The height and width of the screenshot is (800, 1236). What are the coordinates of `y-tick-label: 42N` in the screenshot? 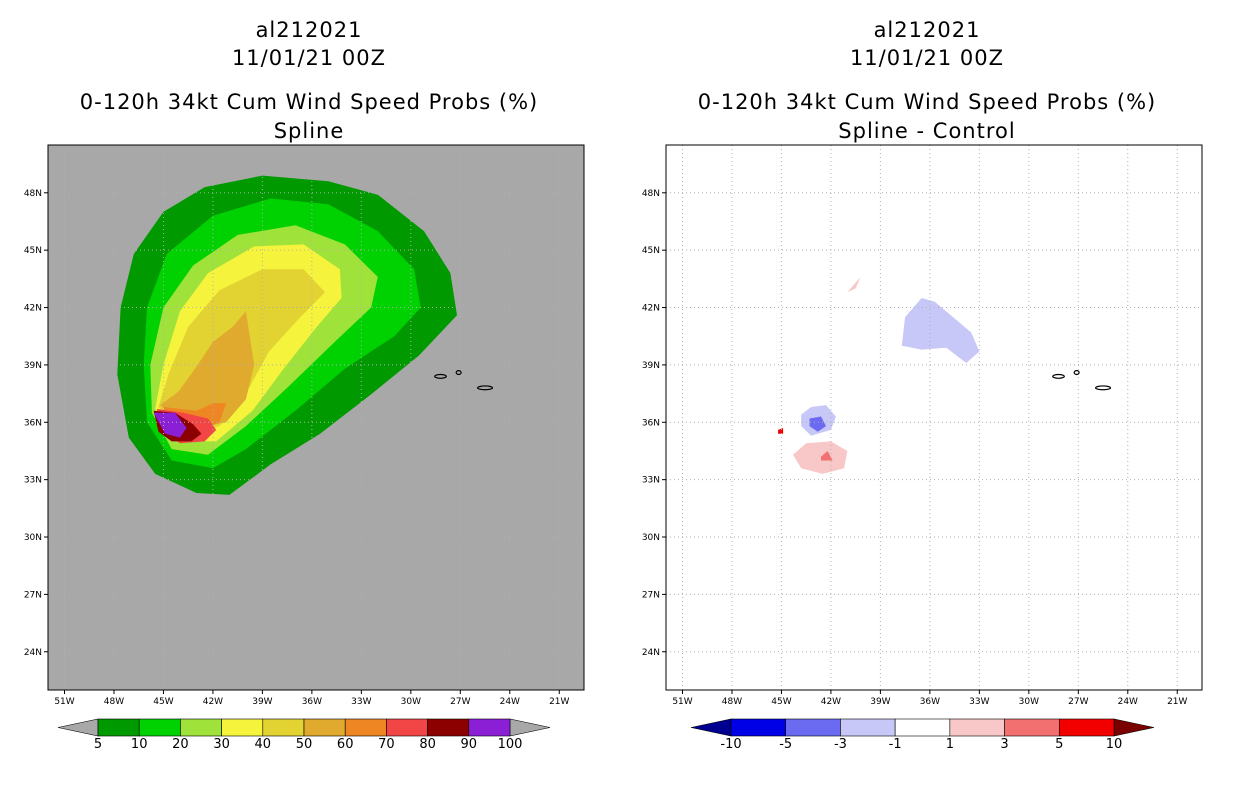 It's located at (651, 309).